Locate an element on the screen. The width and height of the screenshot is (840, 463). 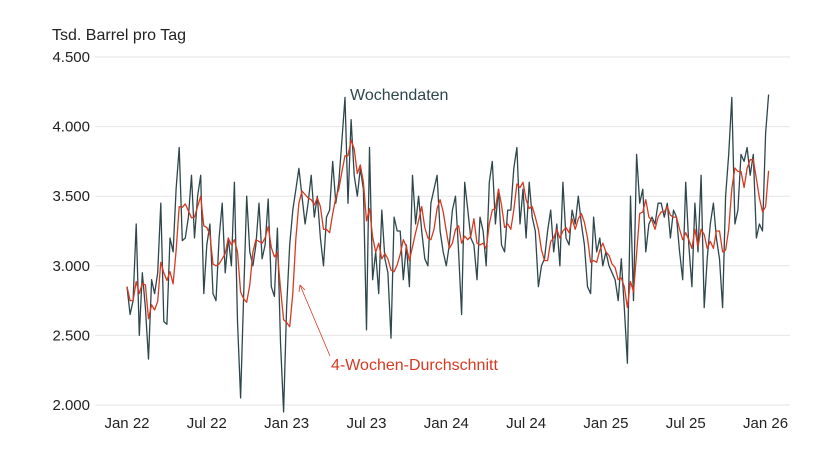
x-tick-label: Jan 25 is located at coordinates (605, 423).